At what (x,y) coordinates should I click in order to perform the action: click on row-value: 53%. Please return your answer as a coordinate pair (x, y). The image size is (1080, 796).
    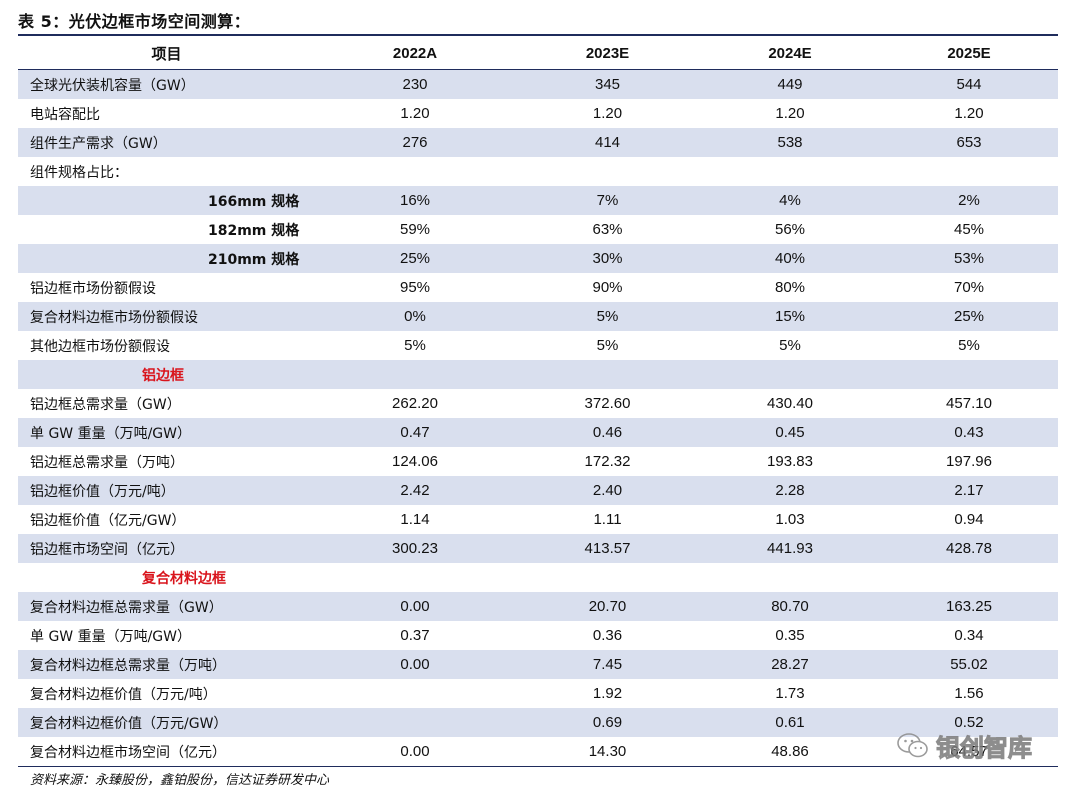
    Looking at the image, I should click on (969, 258).